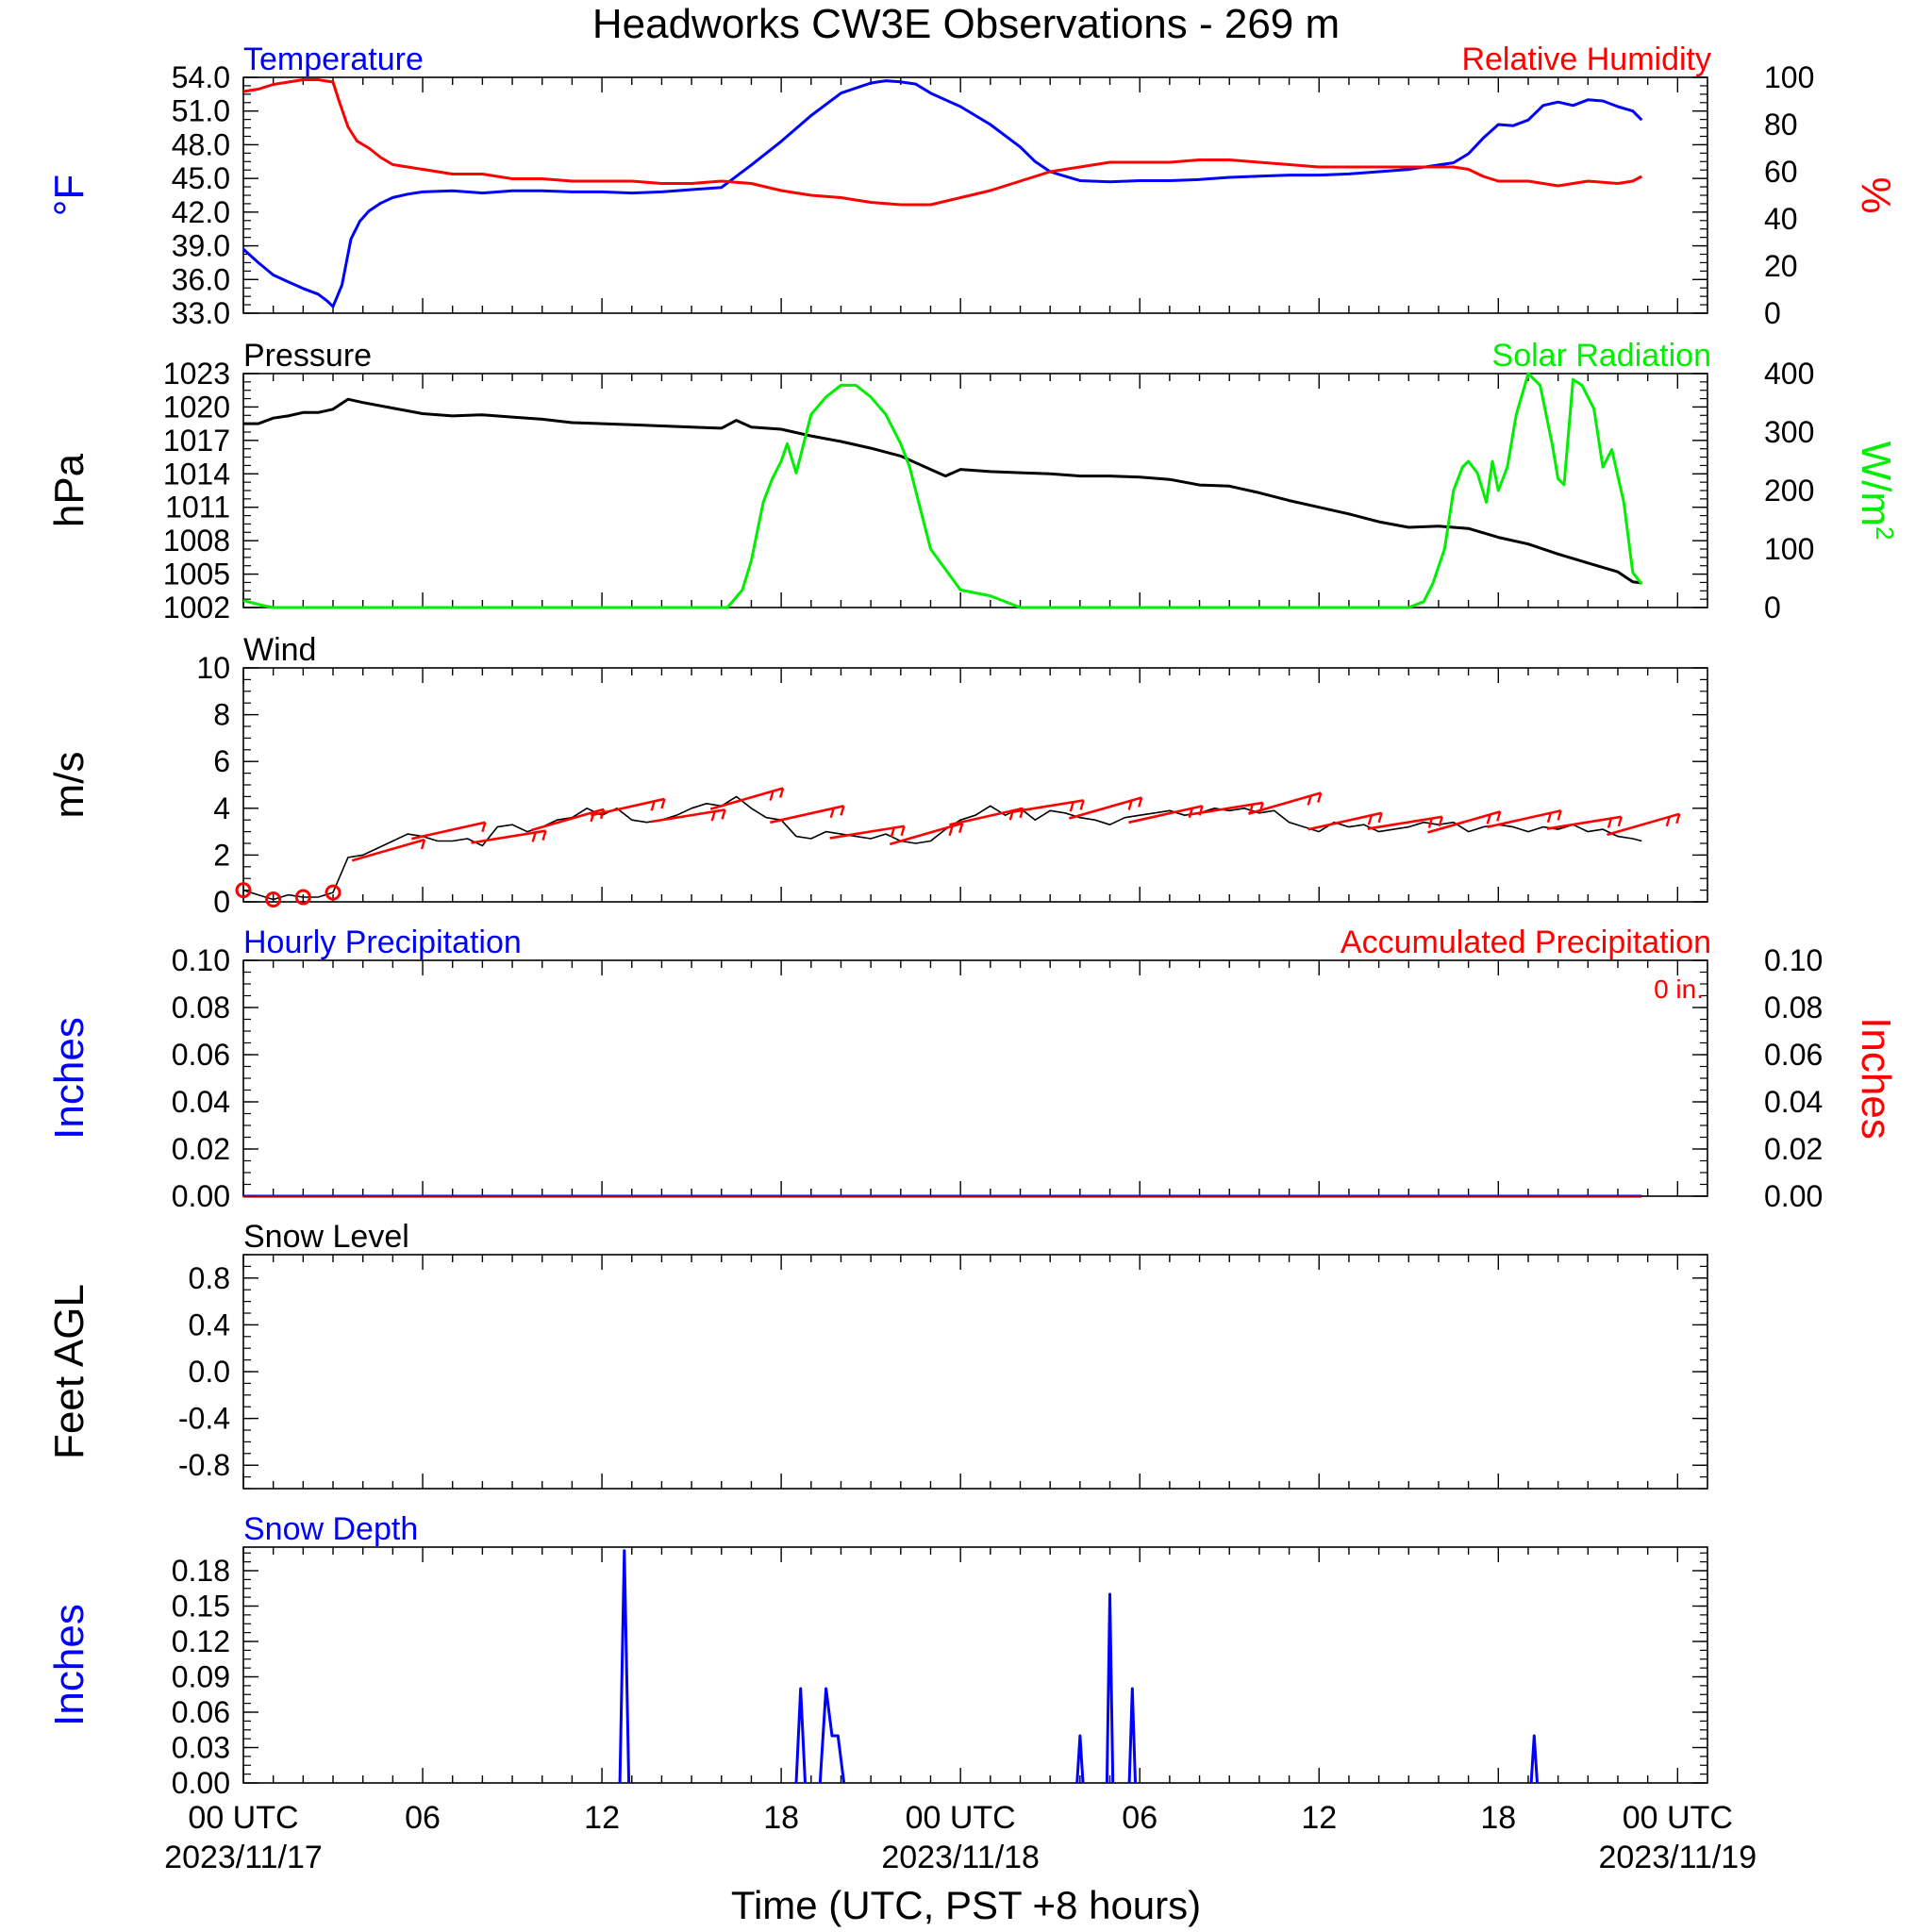 This screenshot has height=1932, width=1932. I want to click on right-tick-label: 0.02, so click(1794, 1149).